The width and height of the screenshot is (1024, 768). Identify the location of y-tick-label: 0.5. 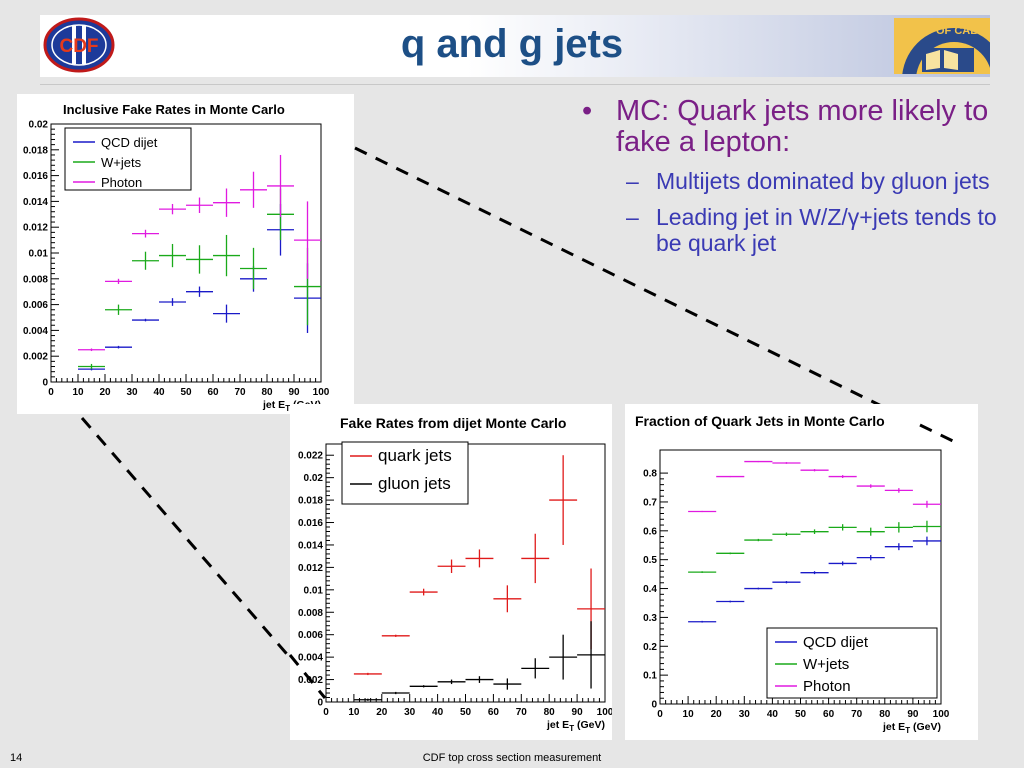
(650, 560).